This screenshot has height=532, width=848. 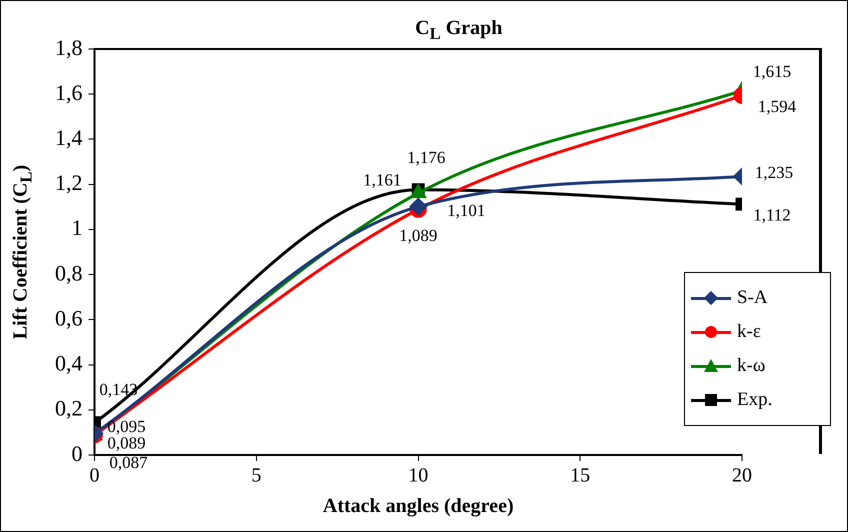 What do you see at coordinates (118, 390) in the screenshot?
I see `data-label: 0,143` at bounding box center [118, 390].